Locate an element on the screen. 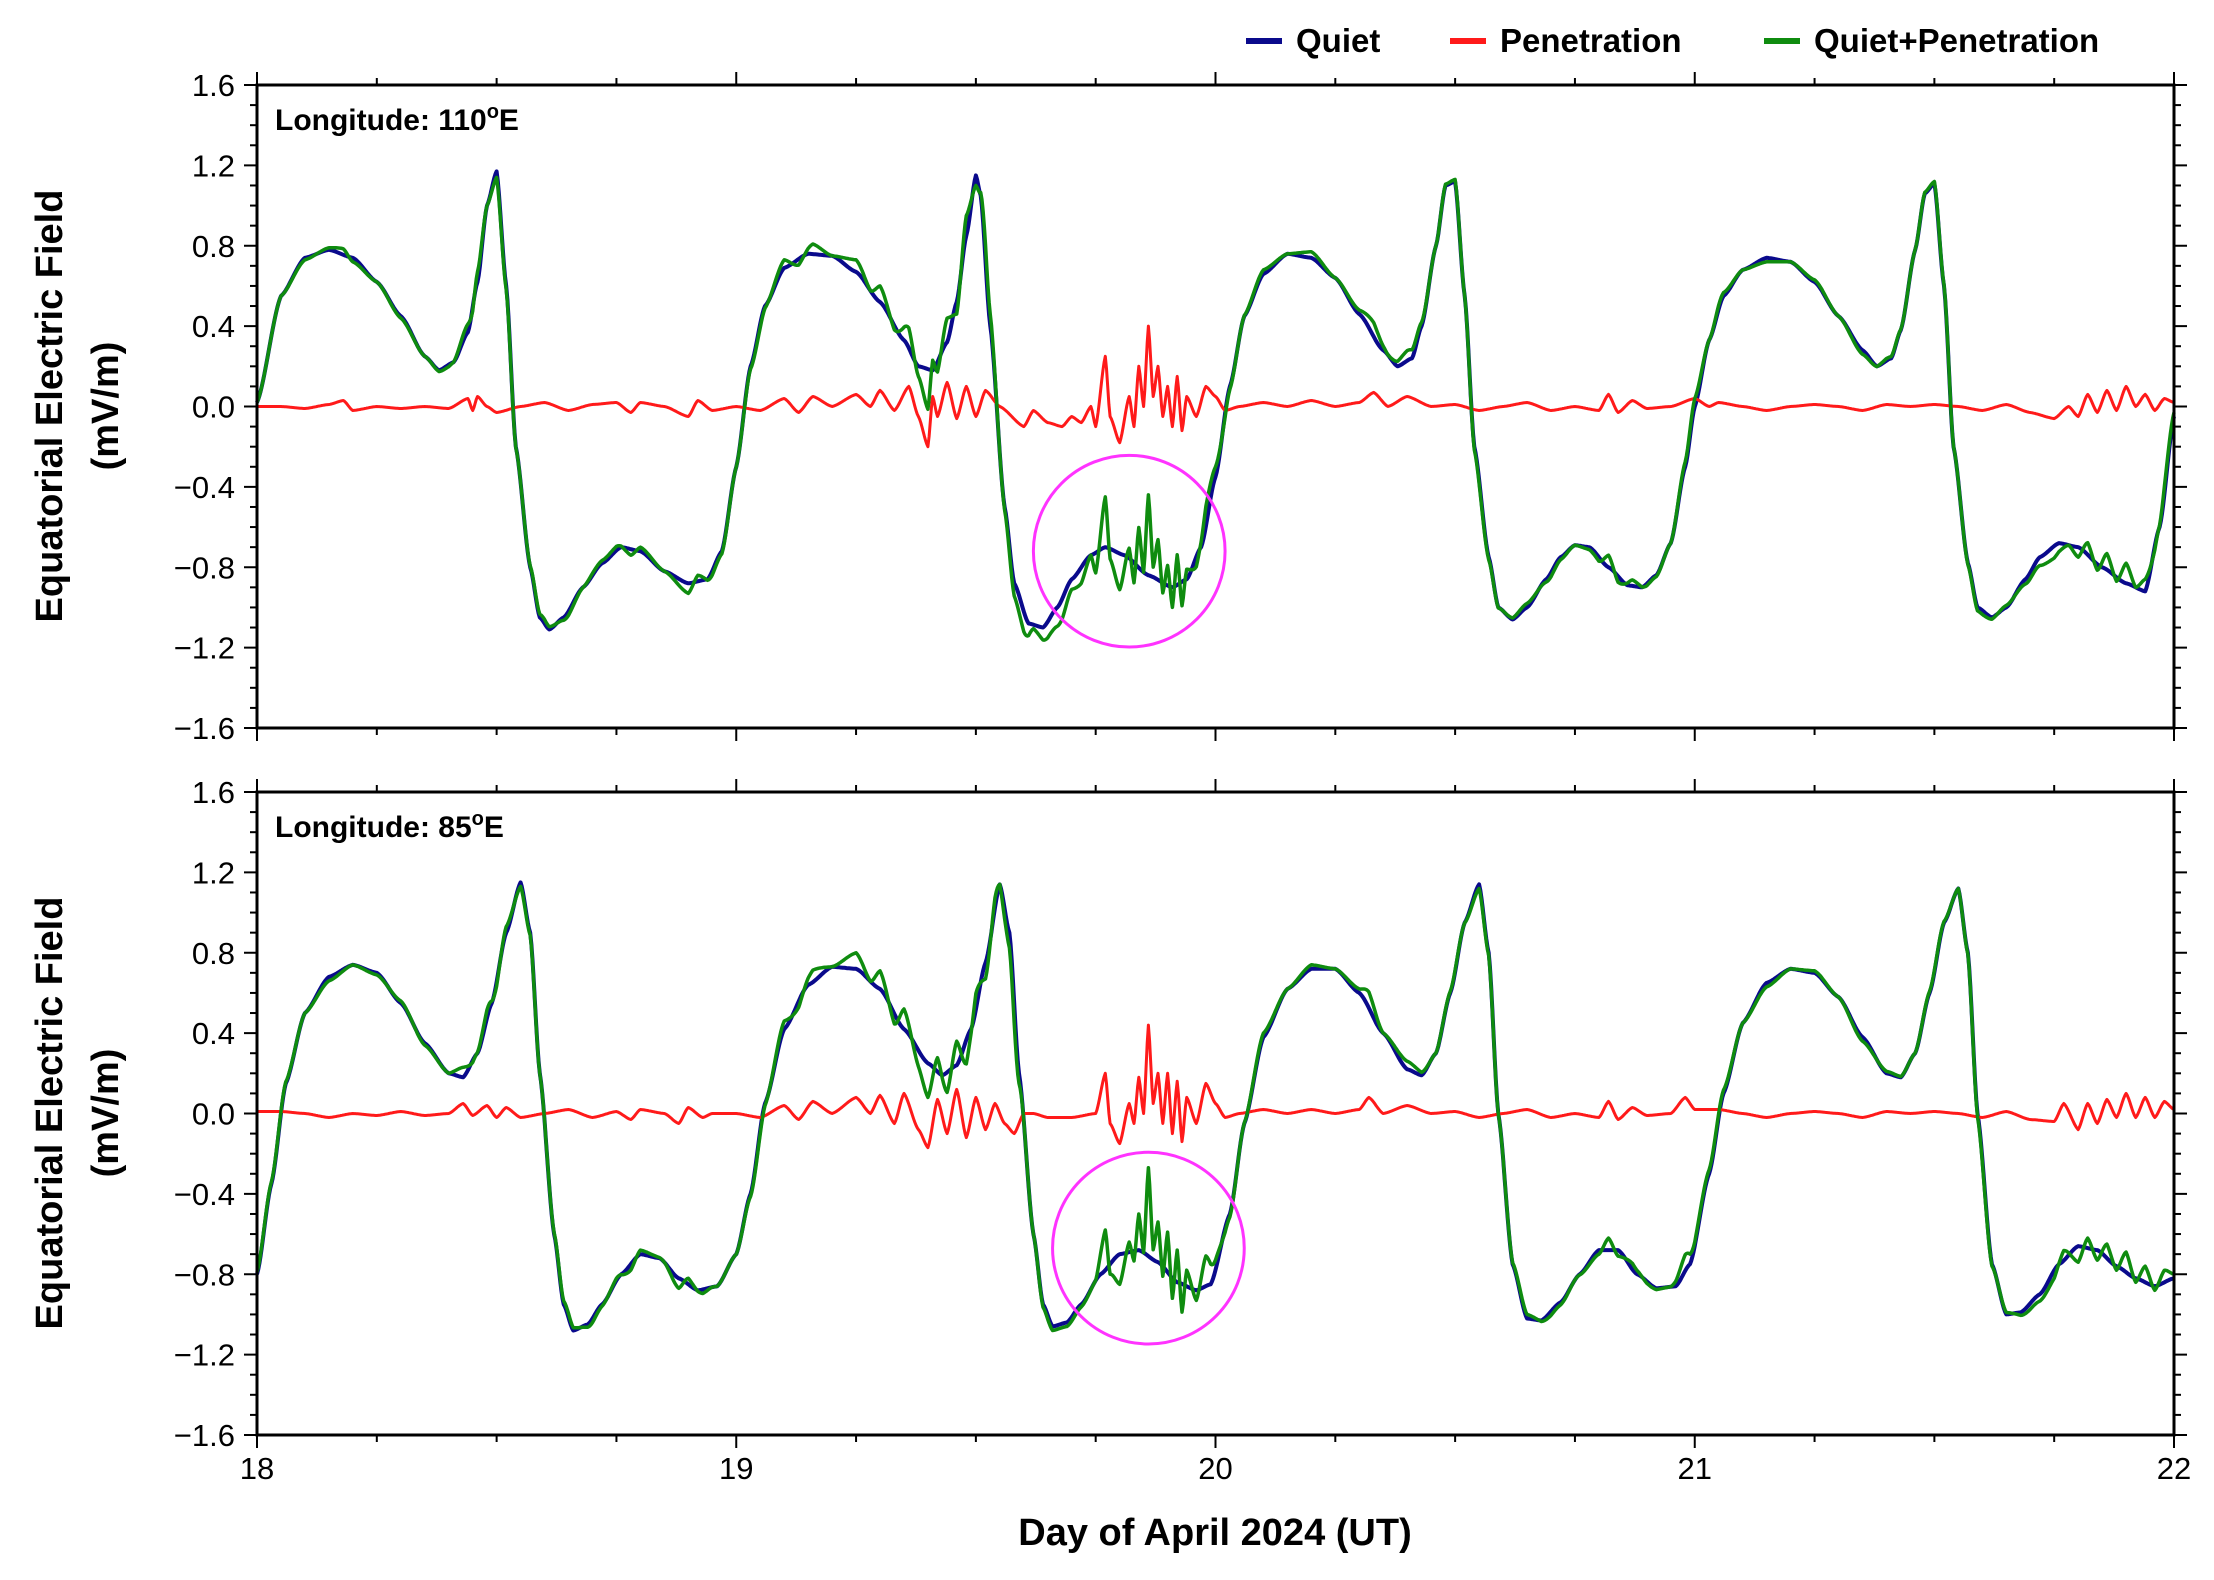 The height and width of the screenshot is (1580, 2214). panel-110e-label-suffix: E is located at coordinates (509, 120).